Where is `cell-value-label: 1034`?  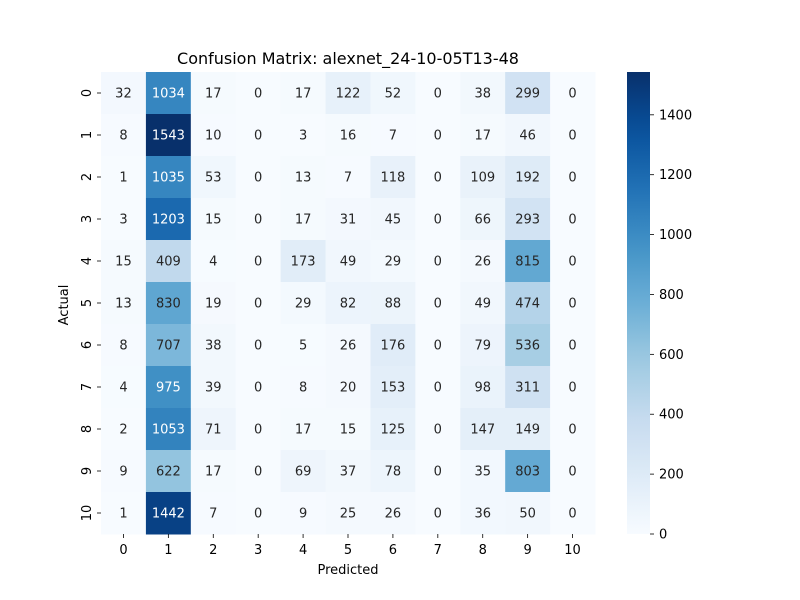 cell-value-label: 1034 is located at coordinates (168, 94).